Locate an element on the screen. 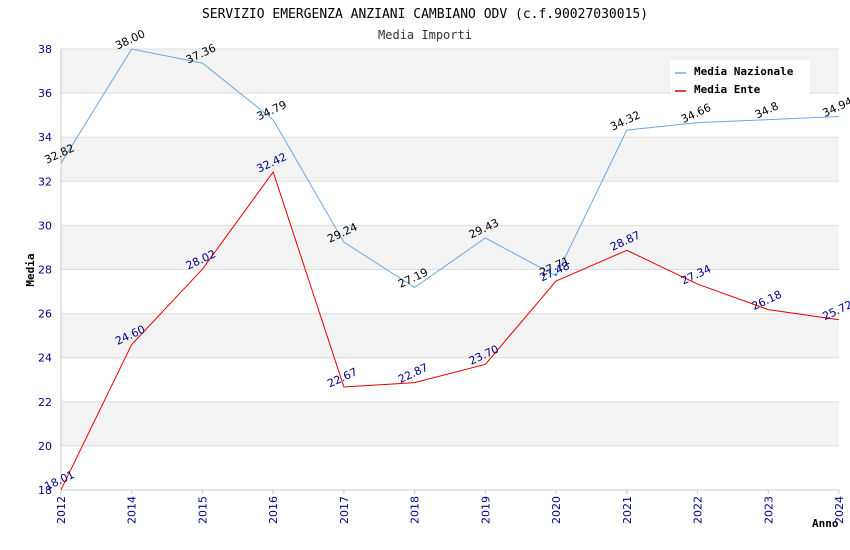 This screenshot has height=550, width=850. x-axis-label: Anno is located at coordinates (825, 523).